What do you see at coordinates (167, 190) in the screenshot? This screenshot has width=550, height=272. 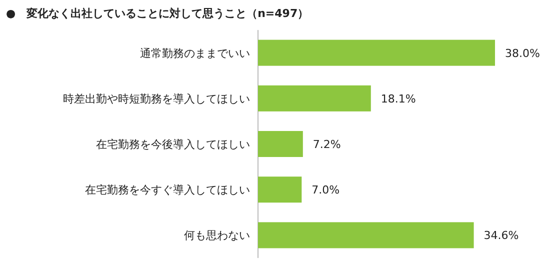 I see `y-tick-label: 在宅勤務を今すぐ導入してほしい` at bounding box center [167, 190].